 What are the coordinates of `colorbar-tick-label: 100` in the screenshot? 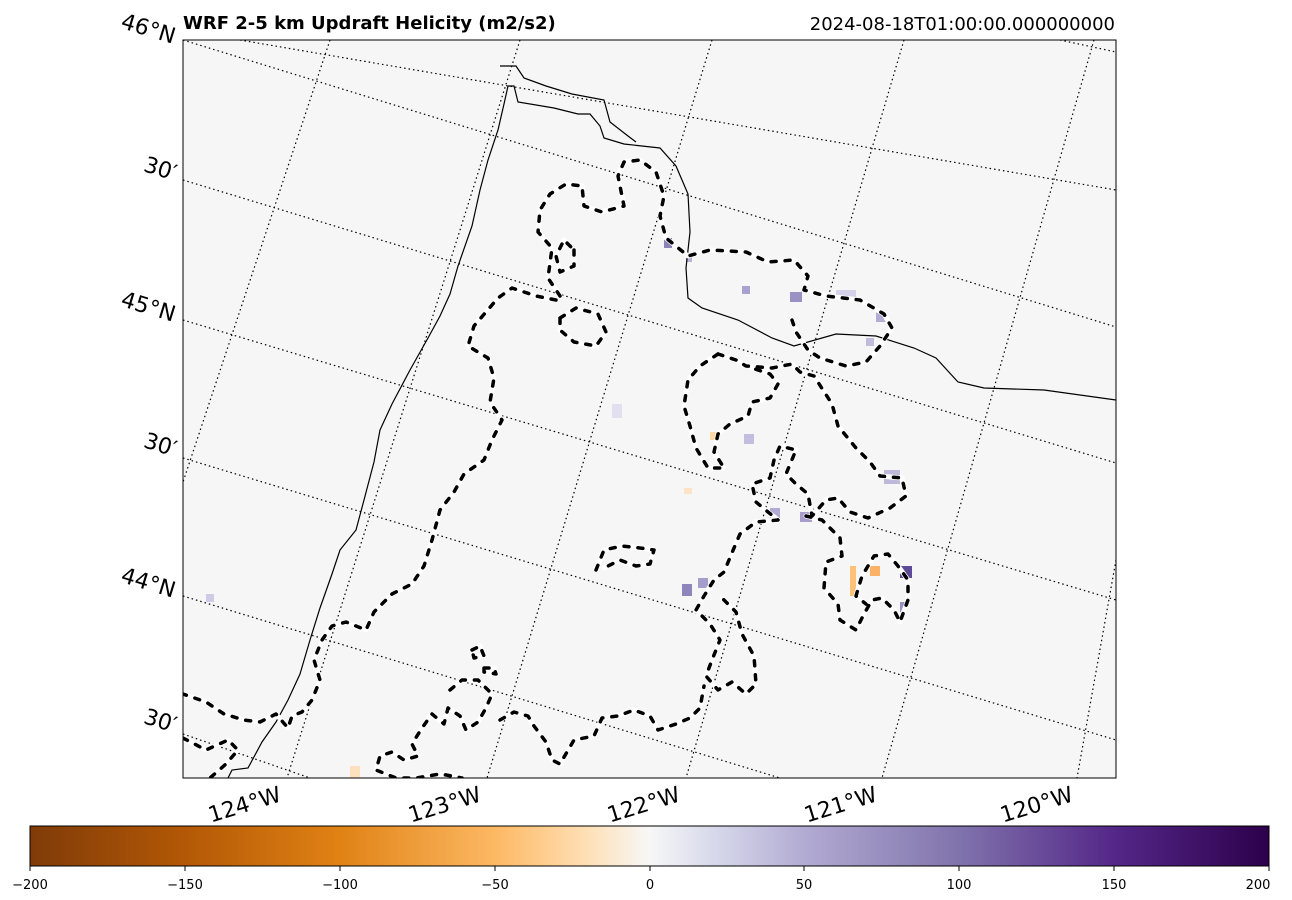 It's located at (959, 885).